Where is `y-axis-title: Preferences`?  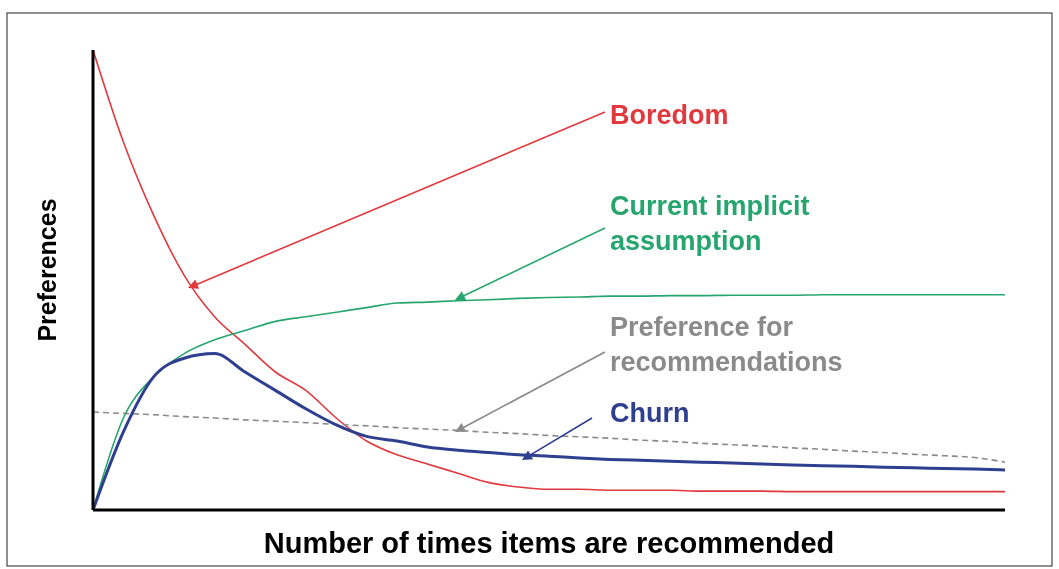 y-axis-title: Preferences is located at coordinates (47, 270).